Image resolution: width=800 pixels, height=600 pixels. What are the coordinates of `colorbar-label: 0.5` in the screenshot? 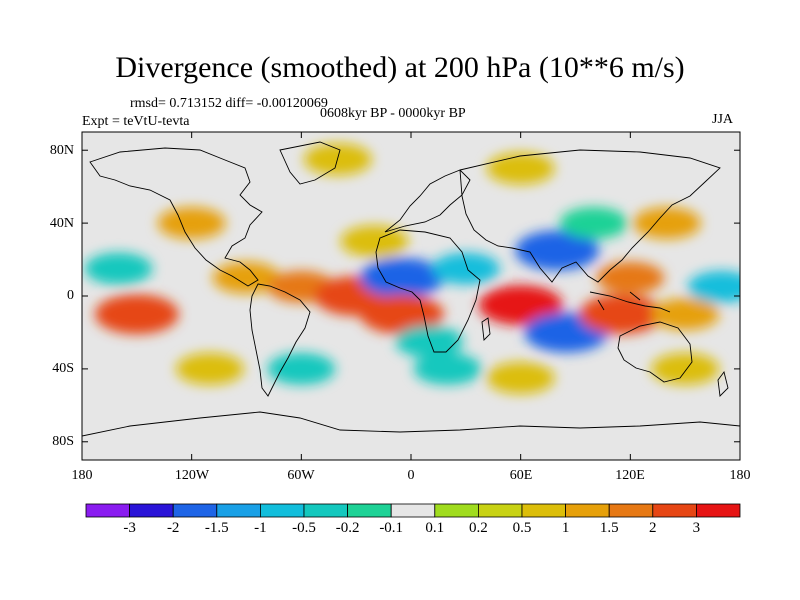 It's located at (522, 528).